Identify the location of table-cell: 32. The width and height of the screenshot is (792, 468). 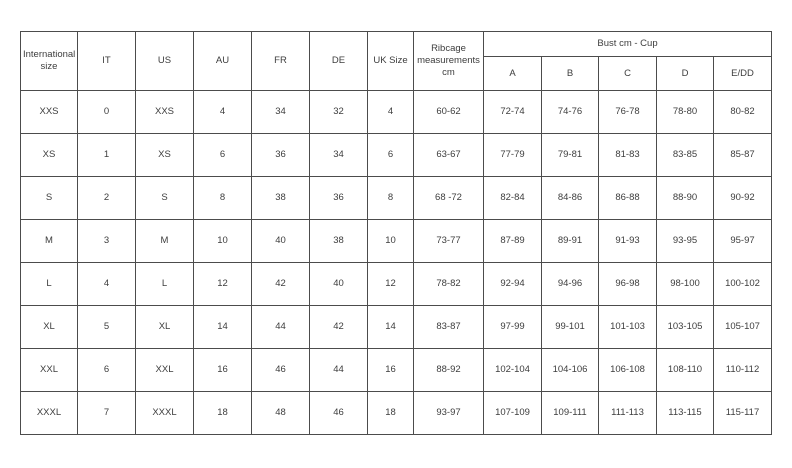
(338, 112).